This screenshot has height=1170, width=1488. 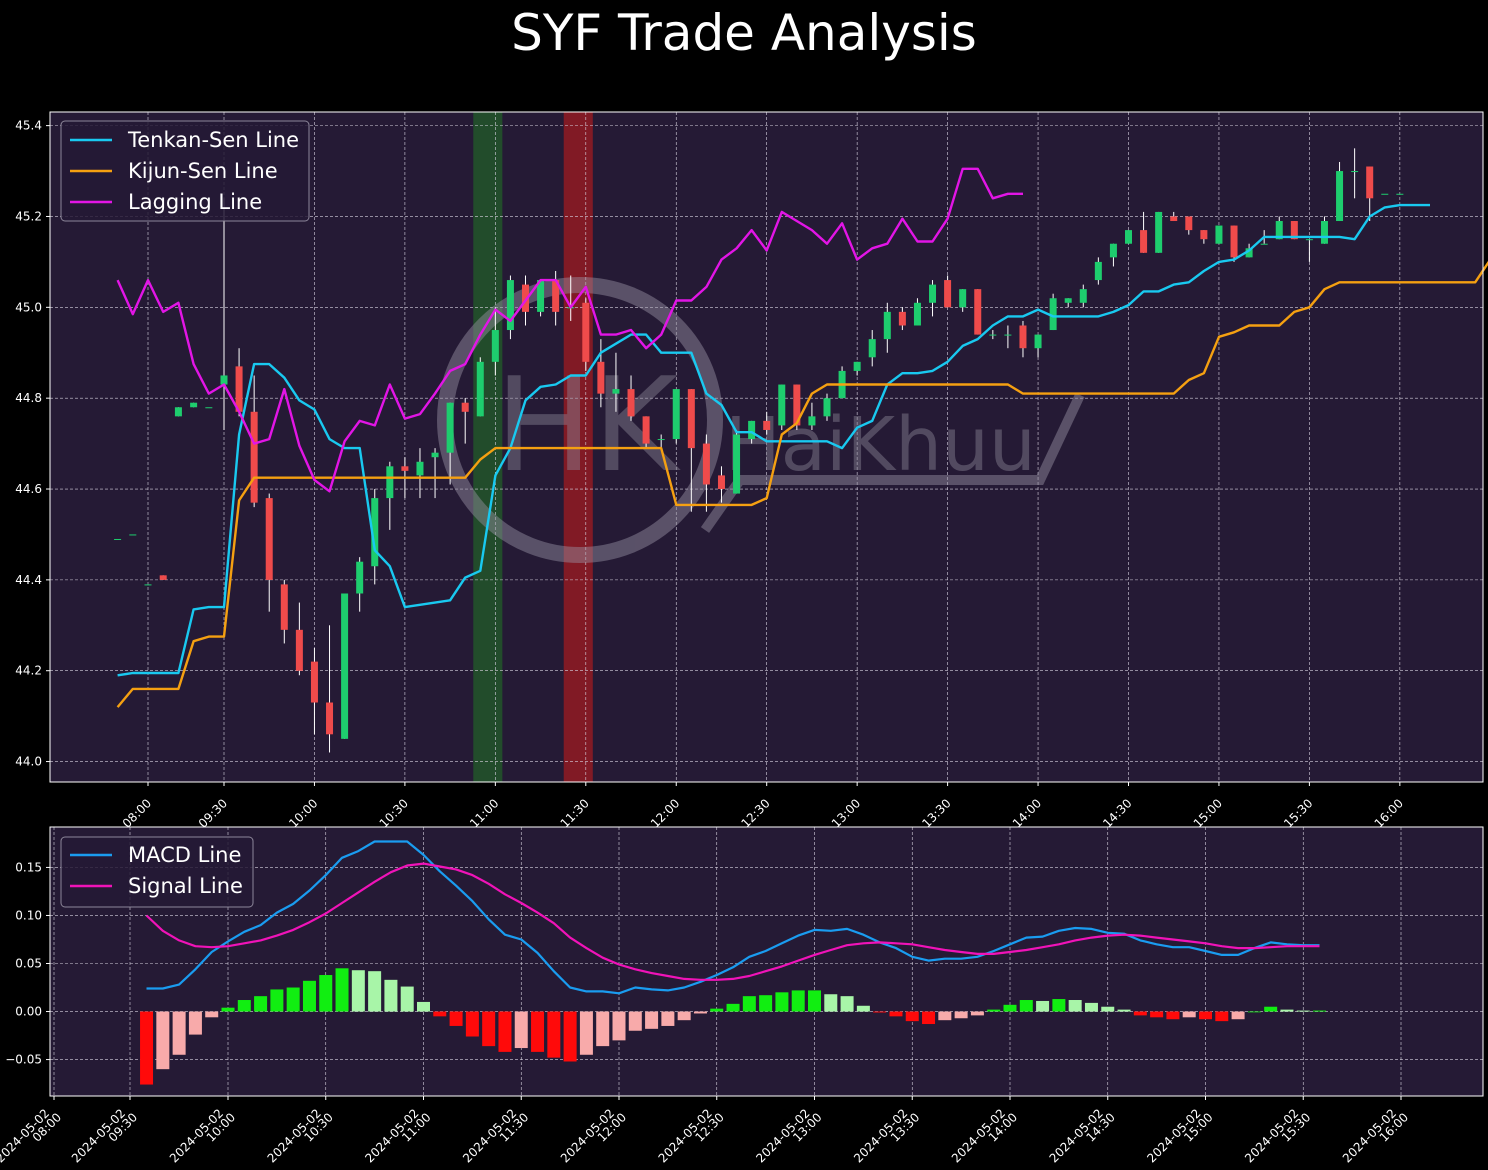 What do you see at coordinates (880, 445) in the screenshot?
I see `watermark-text: HaiKhuu` at bounding box center [880, 445].